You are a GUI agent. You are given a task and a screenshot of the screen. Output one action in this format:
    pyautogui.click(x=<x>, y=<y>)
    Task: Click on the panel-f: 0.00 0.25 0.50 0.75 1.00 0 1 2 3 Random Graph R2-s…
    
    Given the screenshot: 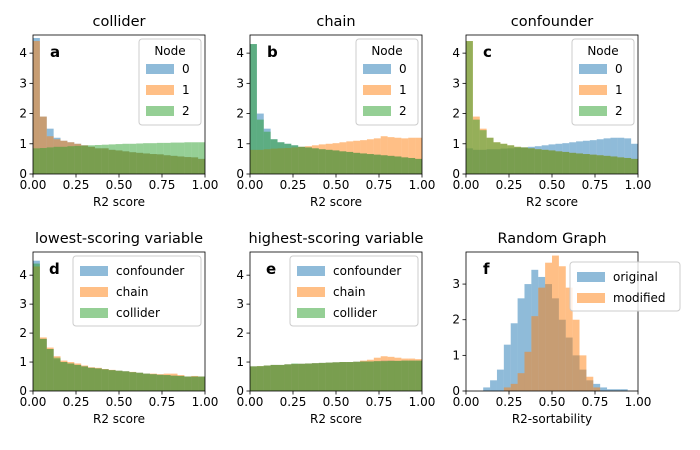 What is the action you would take?
    pyautogui.click(x=566, y=328)
    